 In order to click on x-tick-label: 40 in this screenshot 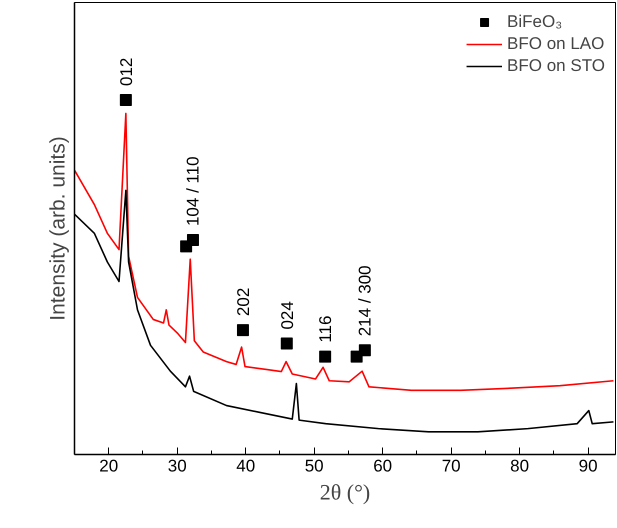, I will do `click(246, 466)`.